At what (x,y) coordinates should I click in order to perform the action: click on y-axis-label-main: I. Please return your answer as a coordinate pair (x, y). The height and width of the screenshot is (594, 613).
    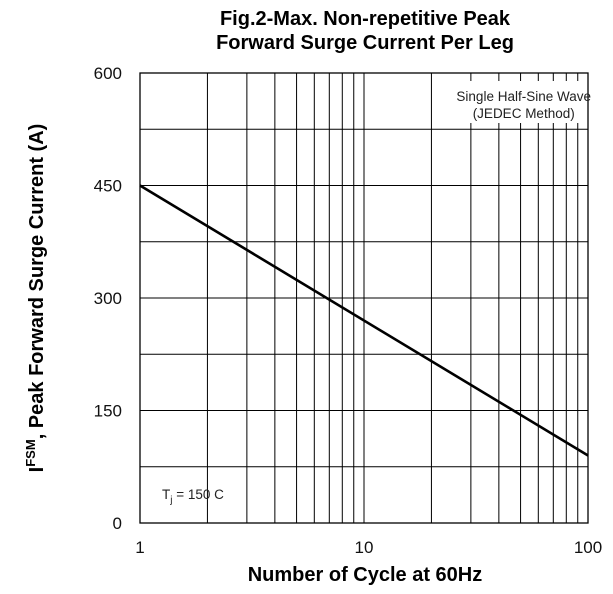
    Looking at the image, I should click on (36, 469).